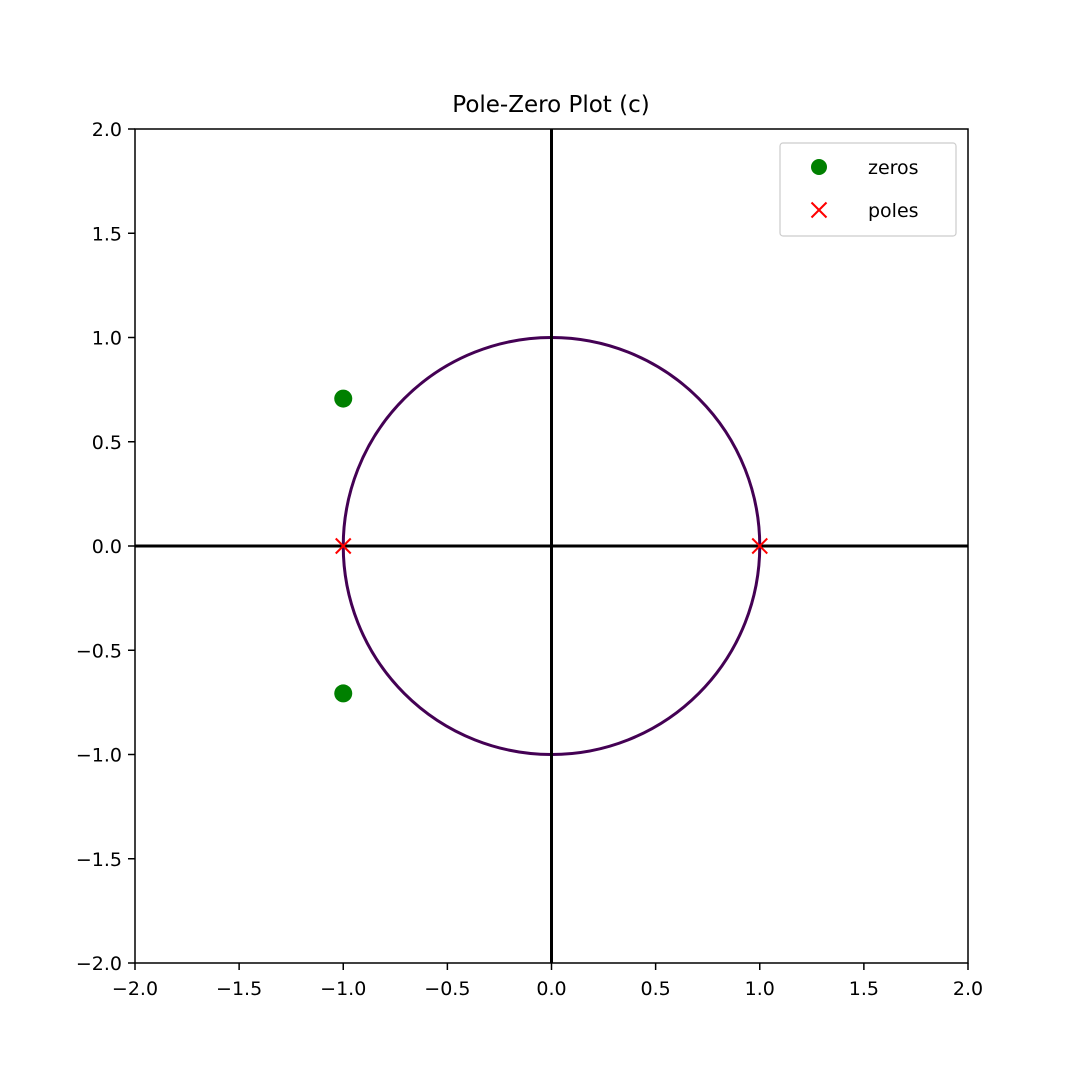  I want to click on x-tick-label: −1.5, so click(239, 989).